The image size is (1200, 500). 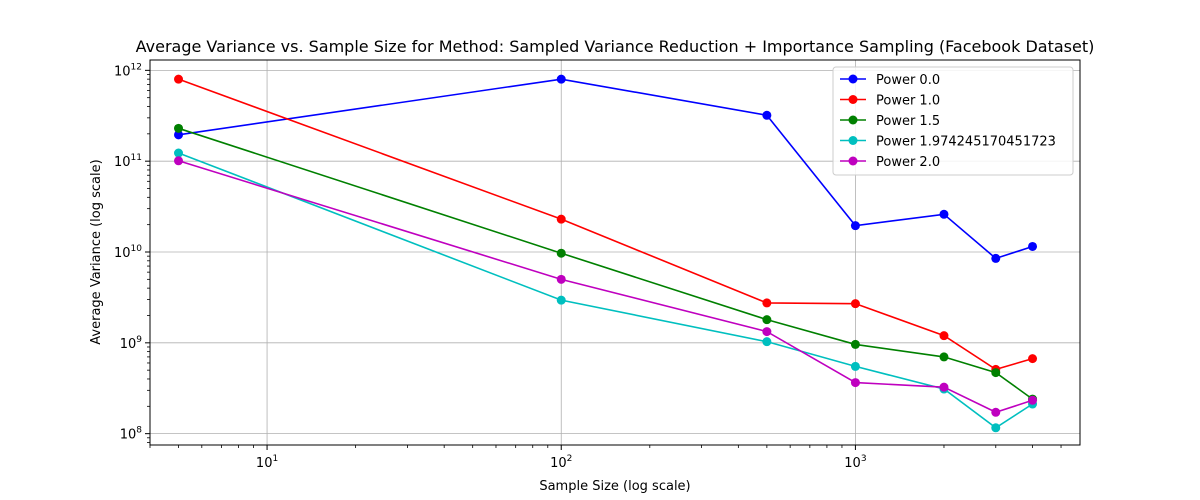 What do you see at coordinates (908, 80) in the screenshot?
I see `legend-label: Power 0.0` at bounding box center [908, 80].